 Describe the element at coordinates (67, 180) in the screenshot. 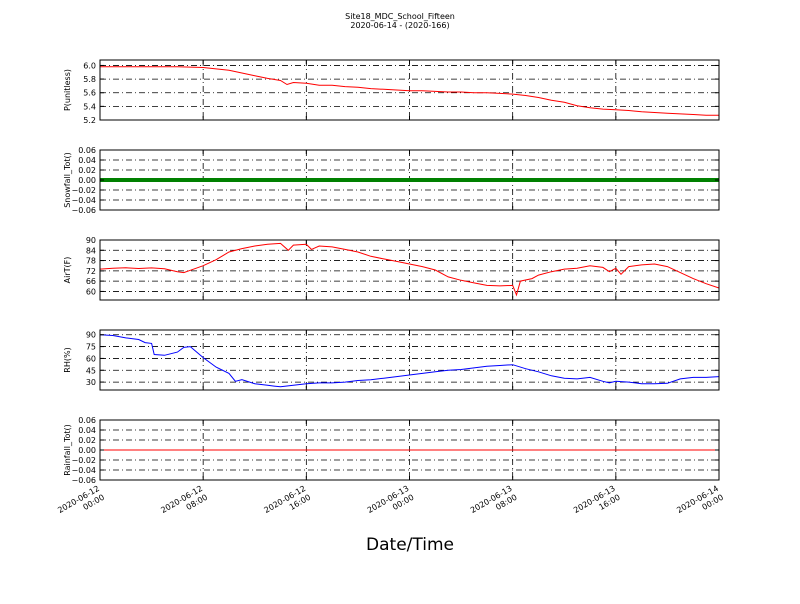

I see `y-axis-label: Snowfall_Tot()` at that location.